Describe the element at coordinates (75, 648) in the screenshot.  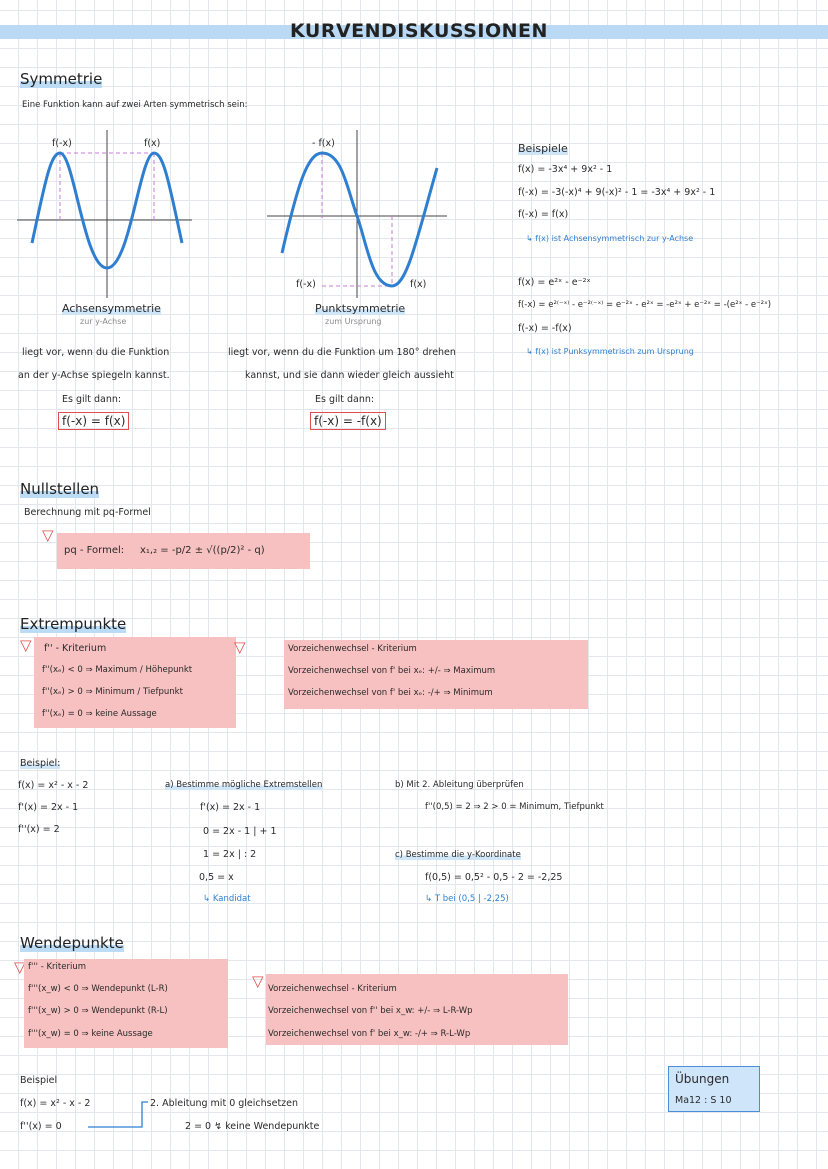
I see `box1-line: f'' - Kriterium` at that location.